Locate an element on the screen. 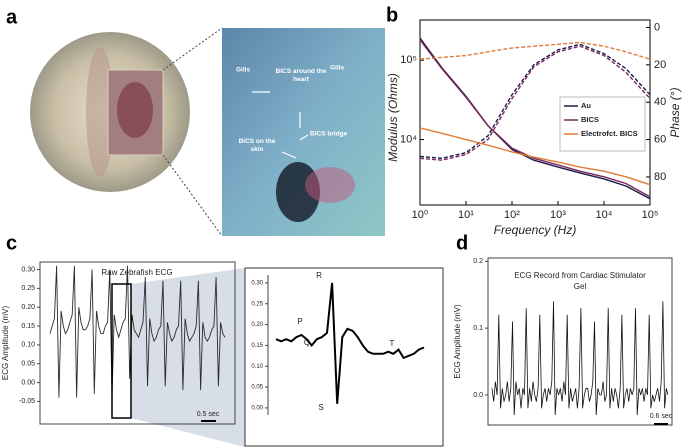 This screenshot has height=447, width=685. y2-tick-label: 0 is located at coordinates (657, 27).